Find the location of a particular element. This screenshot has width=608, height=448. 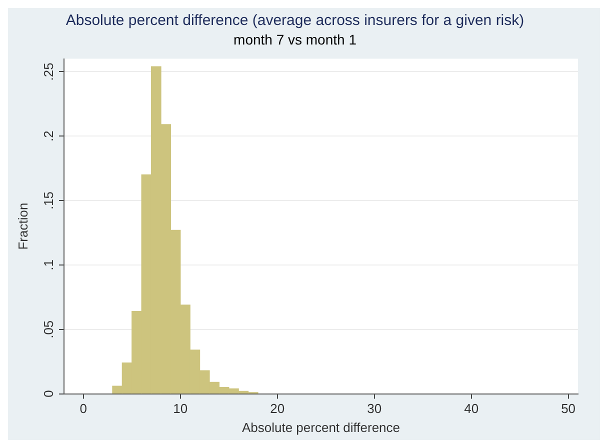

x-tick-label: 50 is located at coordinates (568, 408).